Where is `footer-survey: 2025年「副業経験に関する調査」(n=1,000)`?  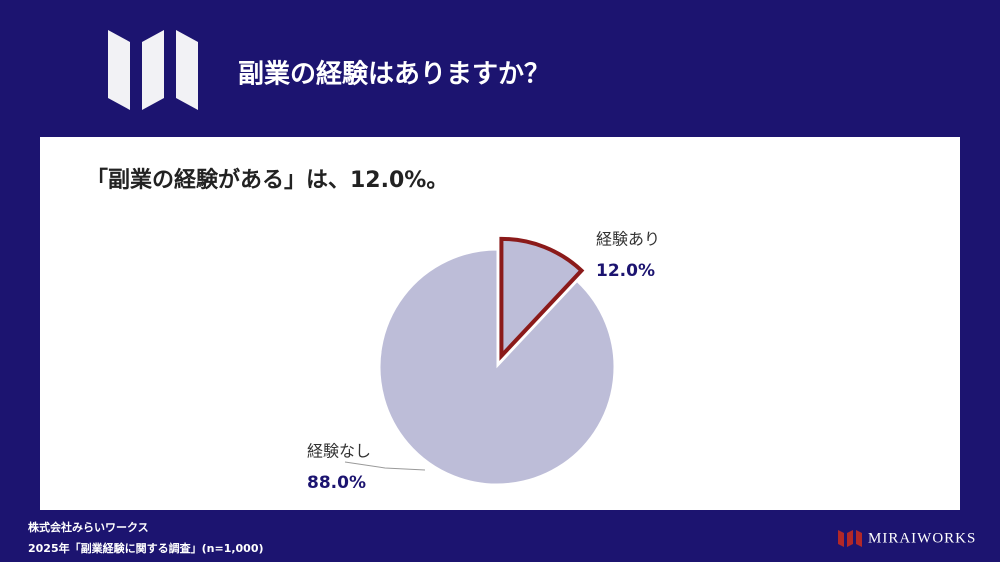 footer-survey: 2025年「副業経験に関する調査」(n=1,000) is located at coordinates (146, 548).